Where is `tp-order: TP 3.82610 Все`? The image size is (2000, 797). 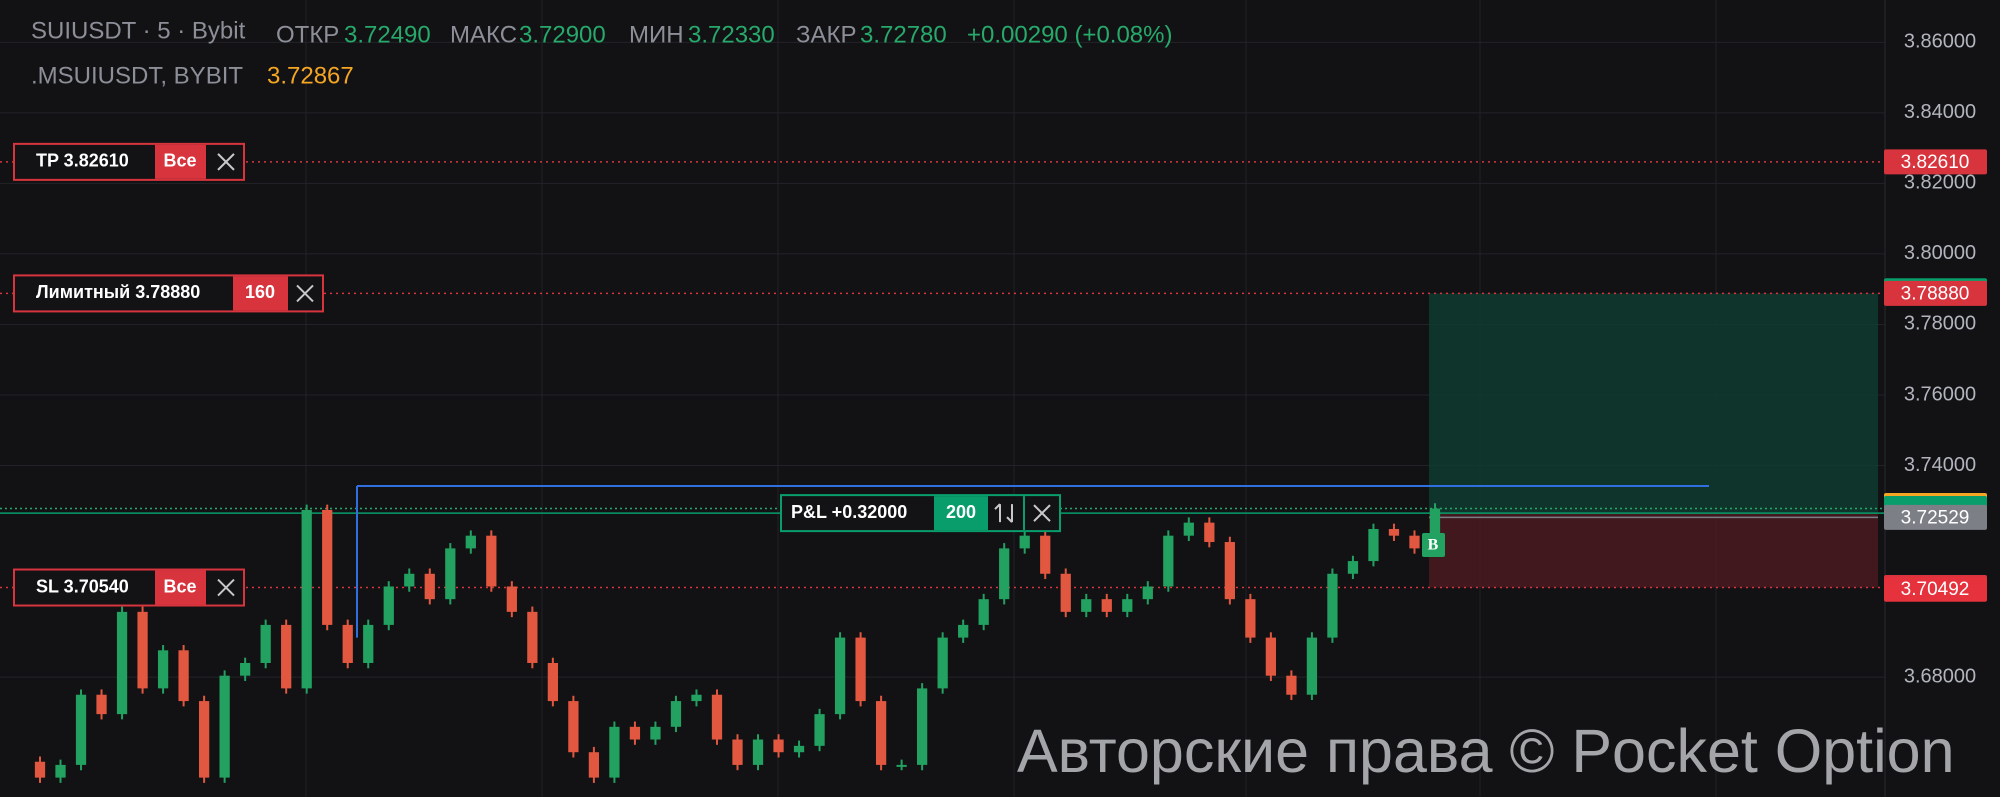 tp-order: TP 3.82610 Все is located at coordinates (129, 161).